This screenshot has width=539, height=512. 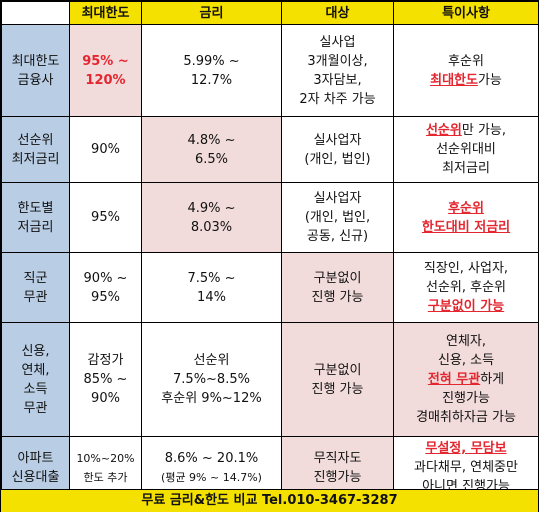 What do you see at coordinates (337, 80) in the screenshot?
I see `target-line: 3자담보,` at bounding box center [337, 80].